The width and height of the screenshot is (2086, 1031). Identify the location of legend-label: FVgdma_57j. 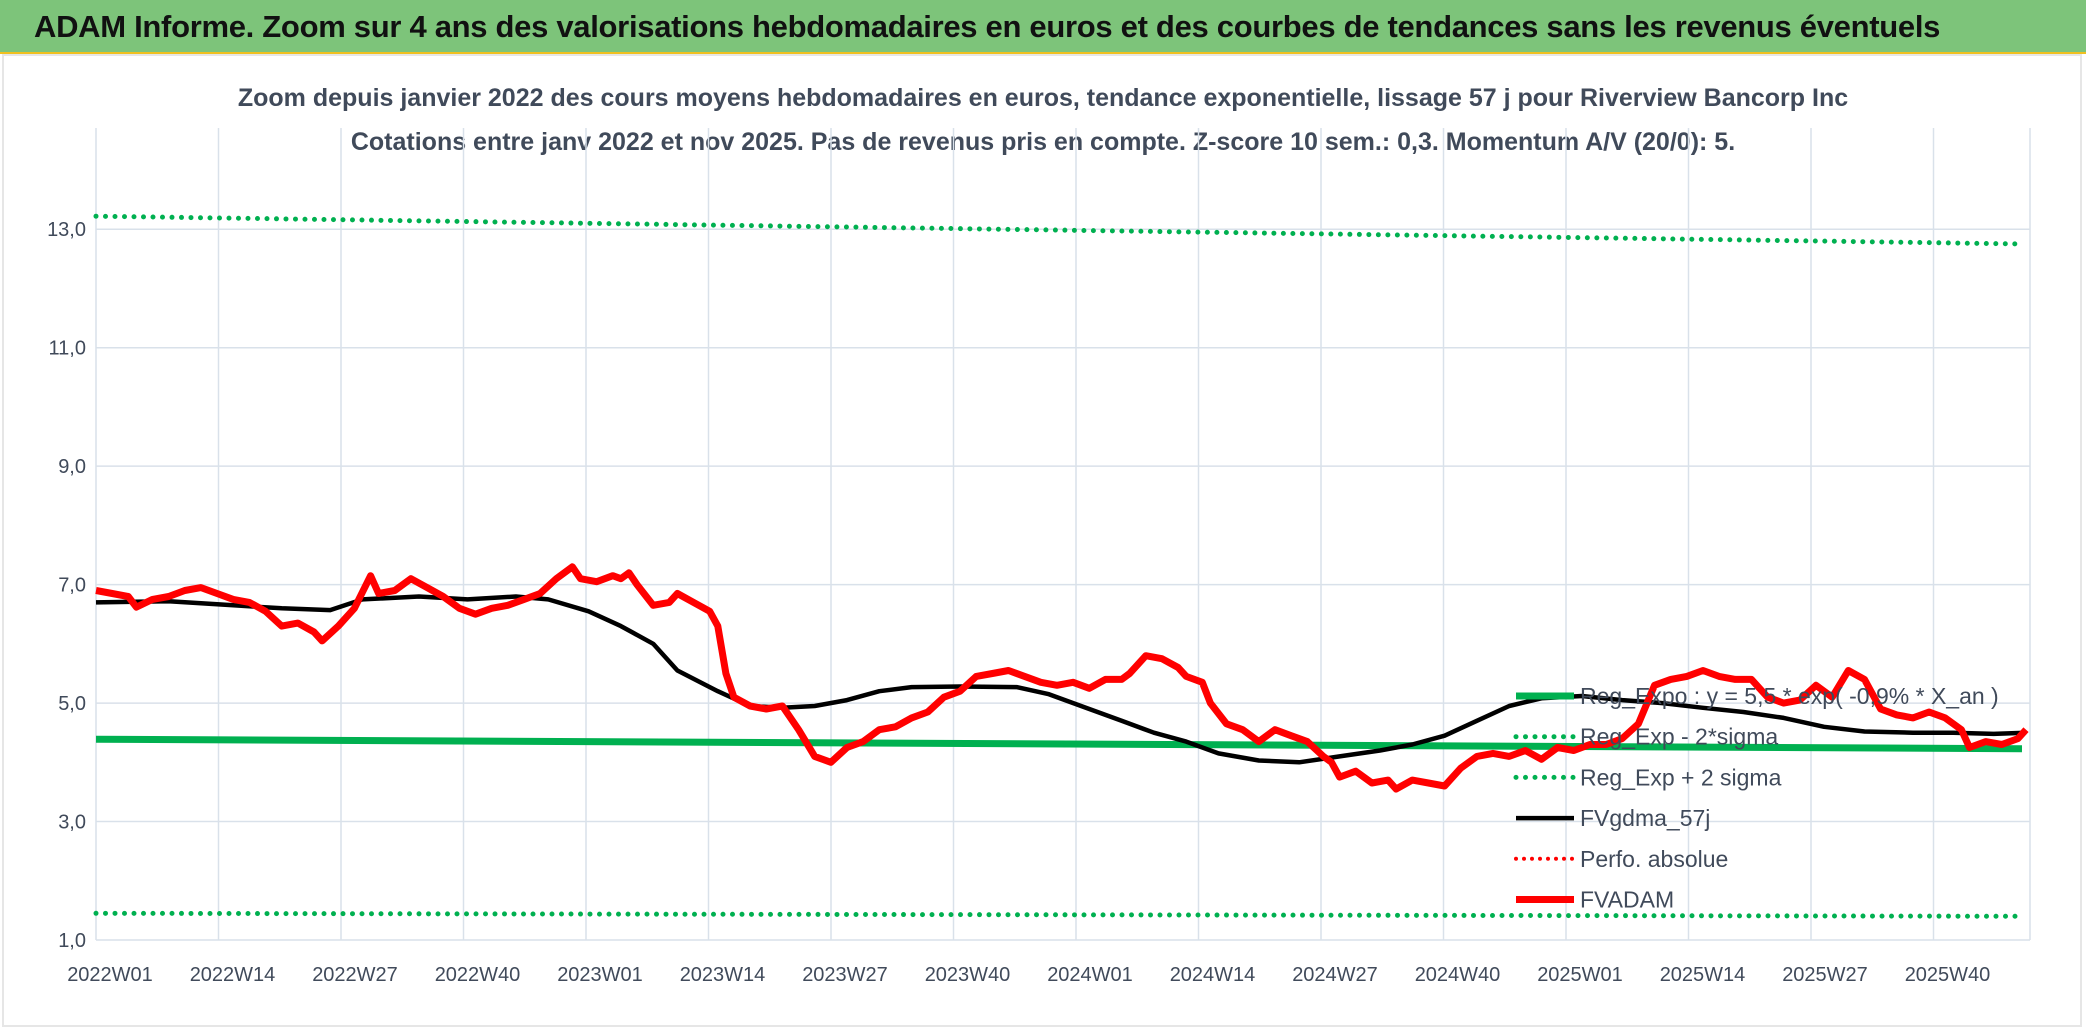
(1645, 818).